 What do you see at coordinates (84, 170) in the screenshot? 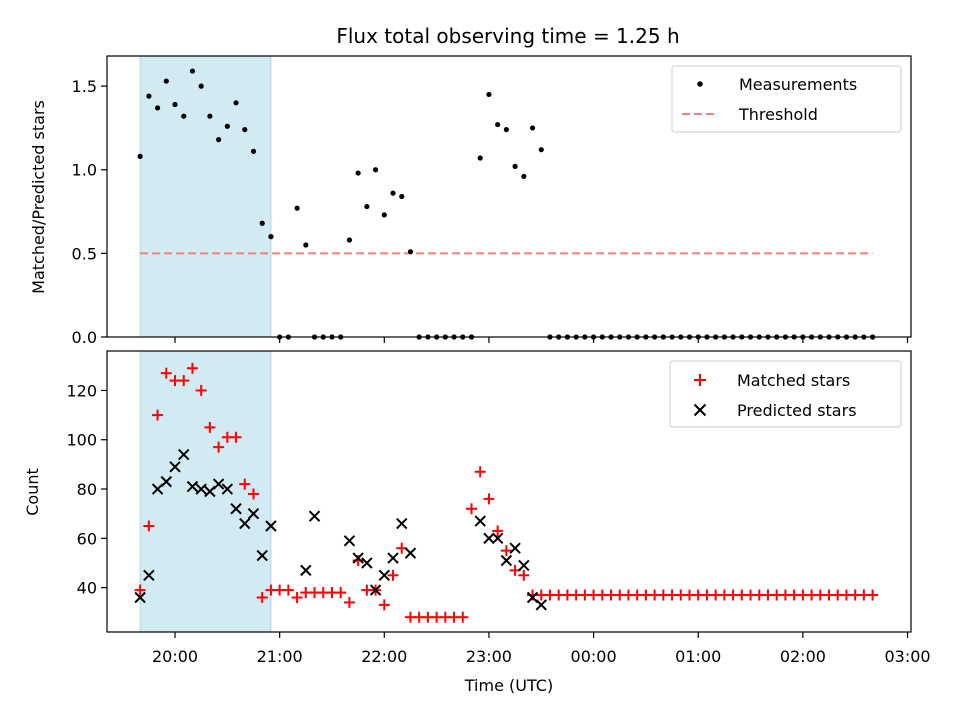
I see `top-y-tick-label: 1.0` at bounding box center [84, 170].